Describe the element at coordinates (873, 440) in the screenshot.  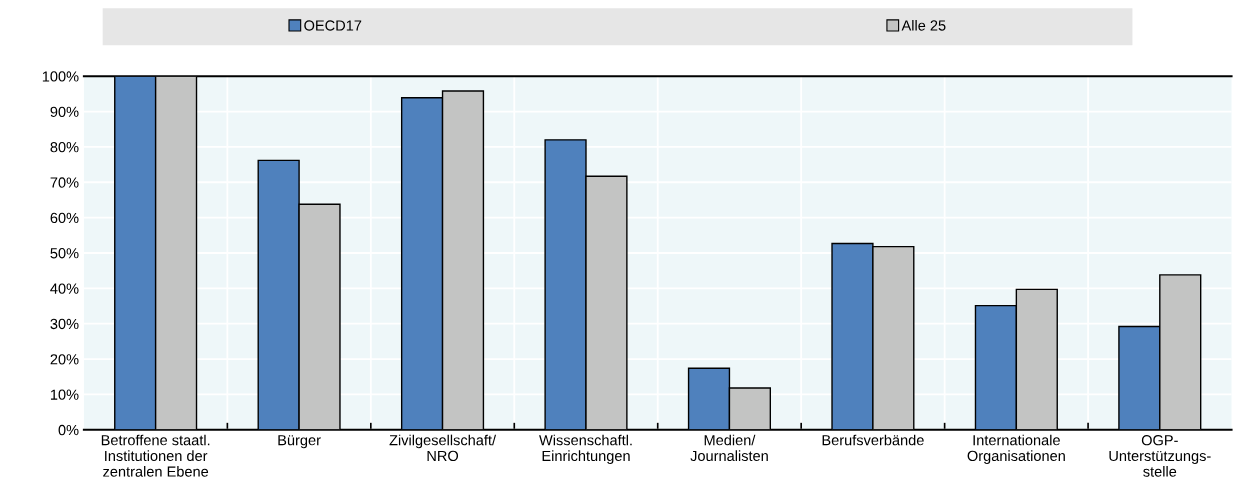
I see `x-tick-label: Berufsverbände` at that location.